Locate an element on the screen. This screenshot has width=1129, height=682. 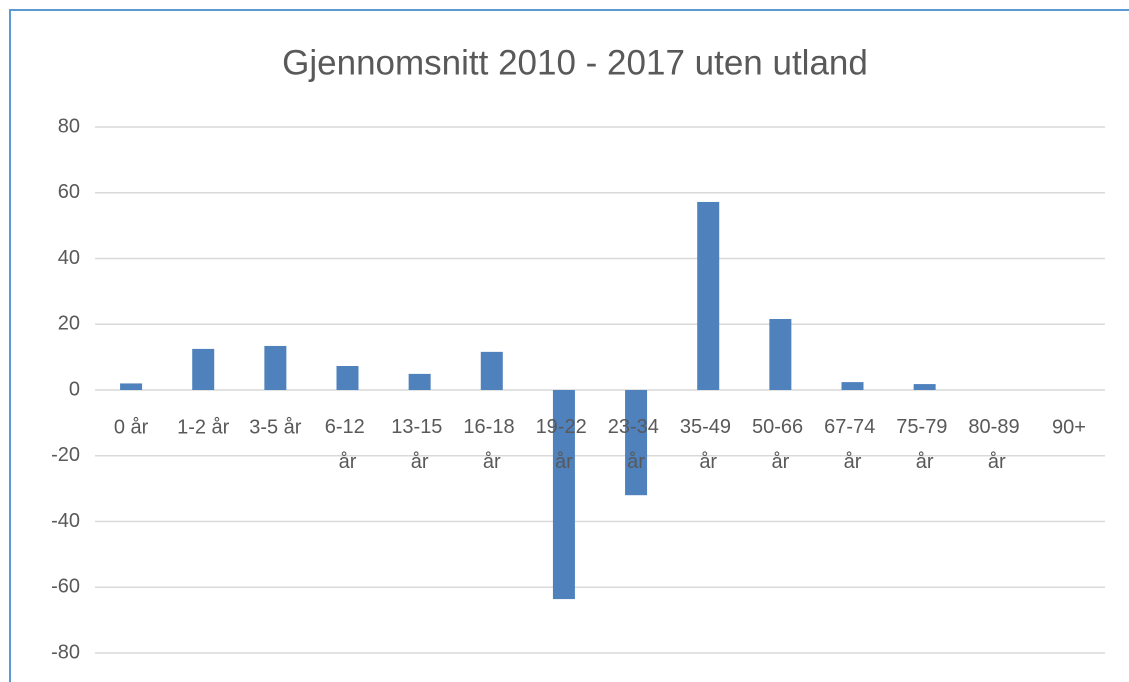
y-tick-label: 40 is located at coordinates (69, 258).